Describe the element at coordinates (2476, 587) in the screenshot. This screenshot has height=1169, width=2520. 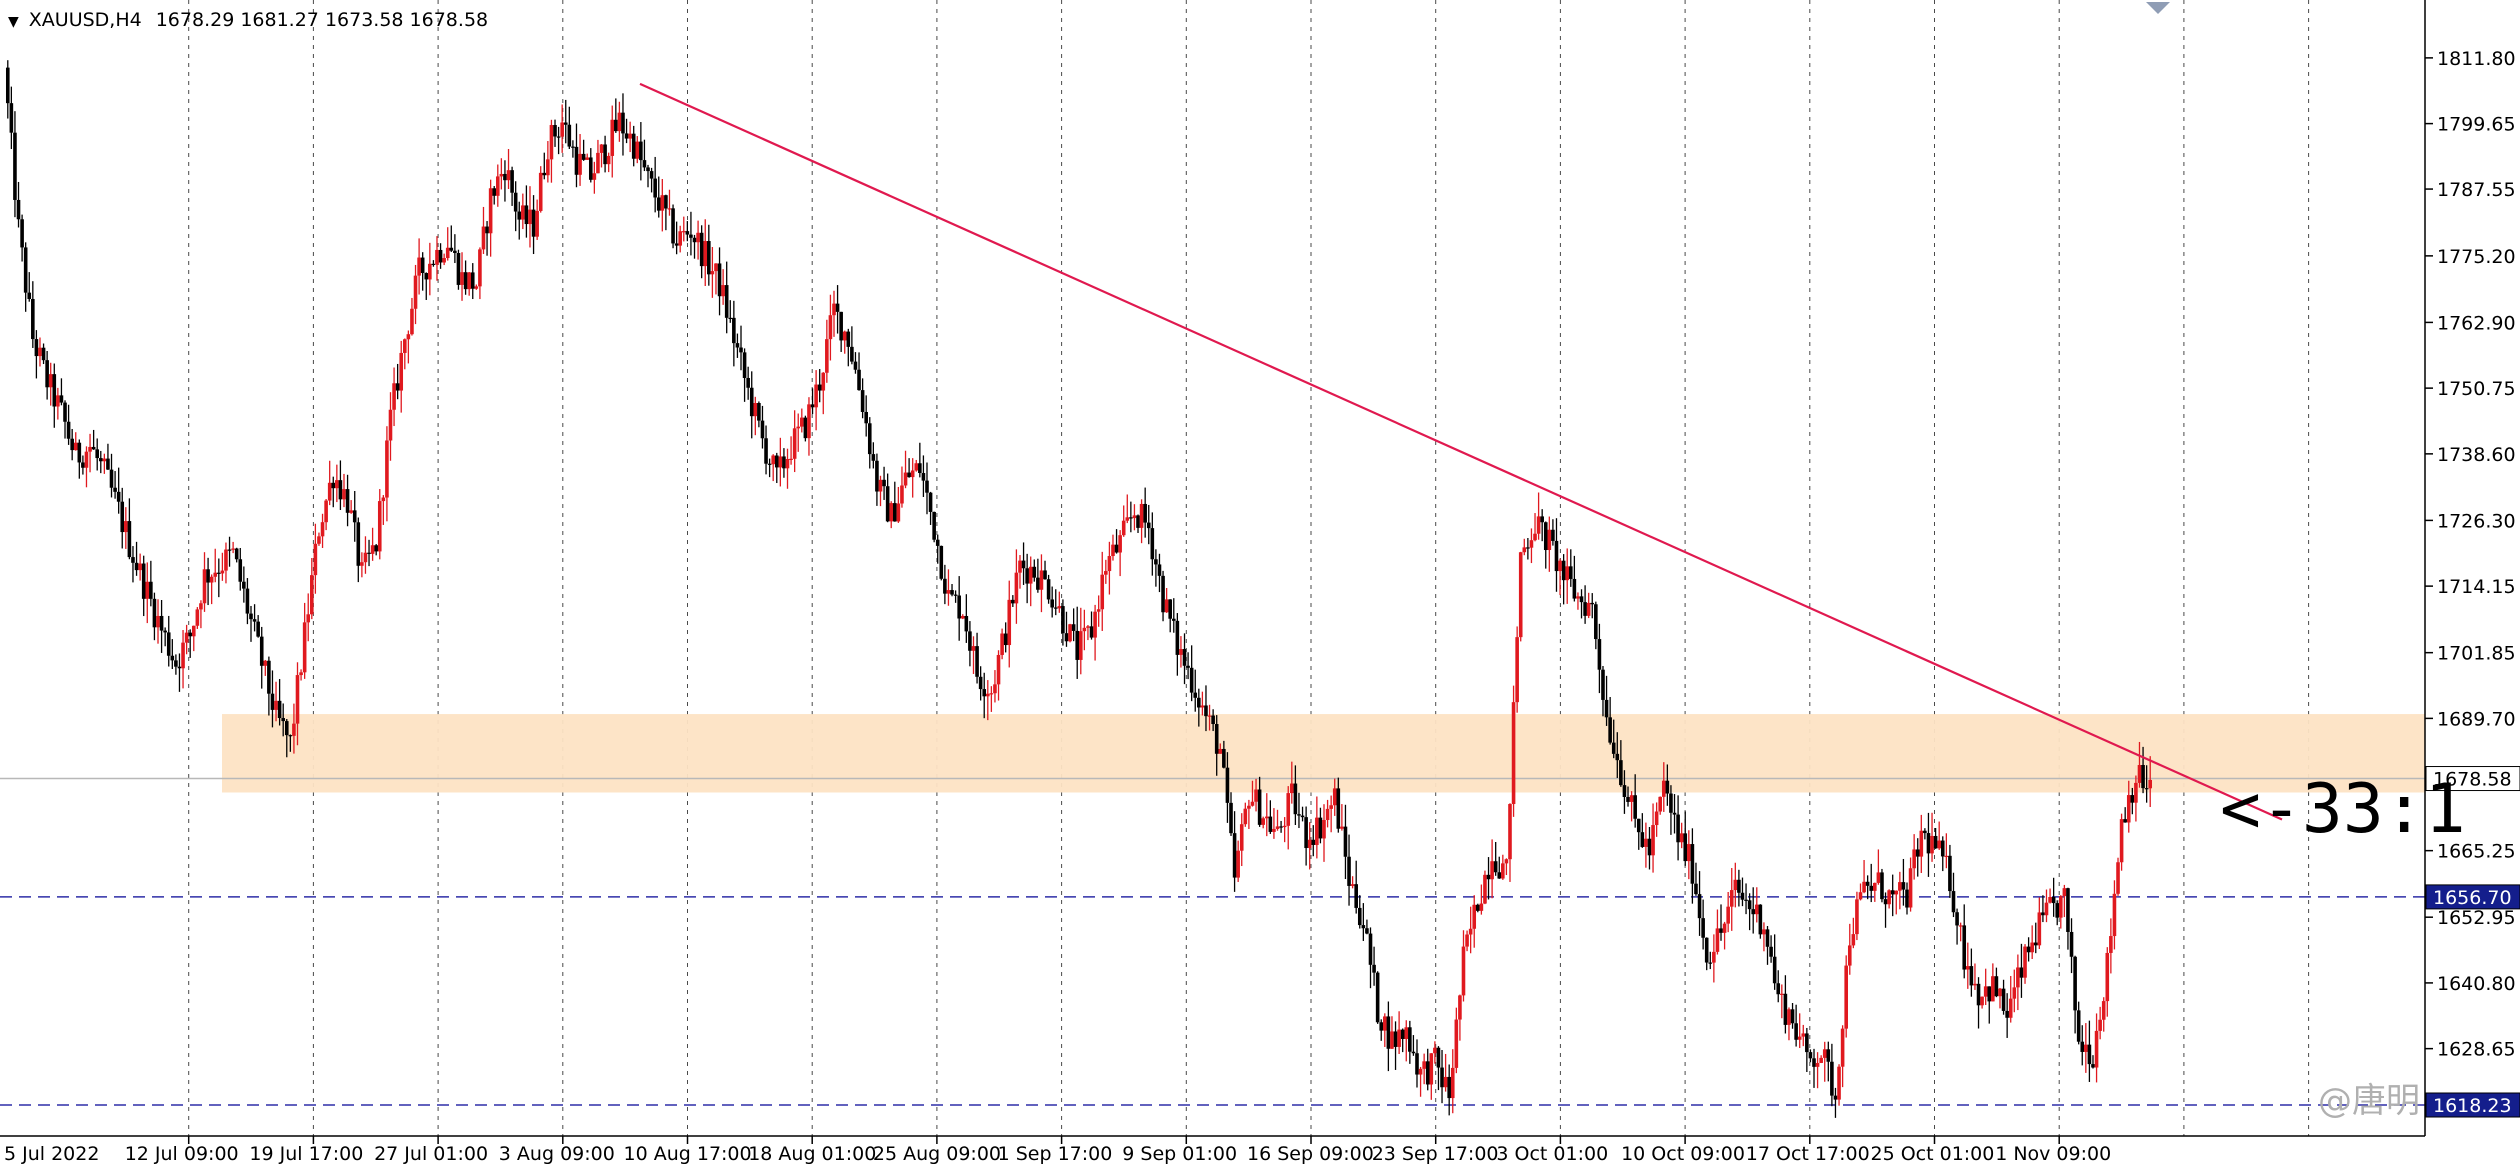
I see `y-tick-label: 1714.15` at that location.